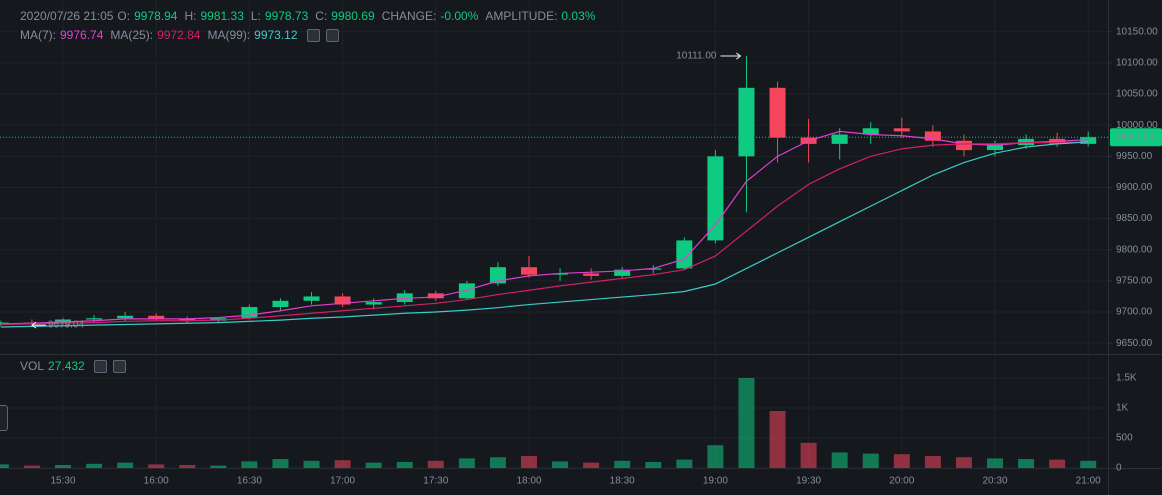  What do you see at coordinates (1122, 408) in the screenshot?
I see `y-tick-label: 1K` at bounding box center [1122, 408].